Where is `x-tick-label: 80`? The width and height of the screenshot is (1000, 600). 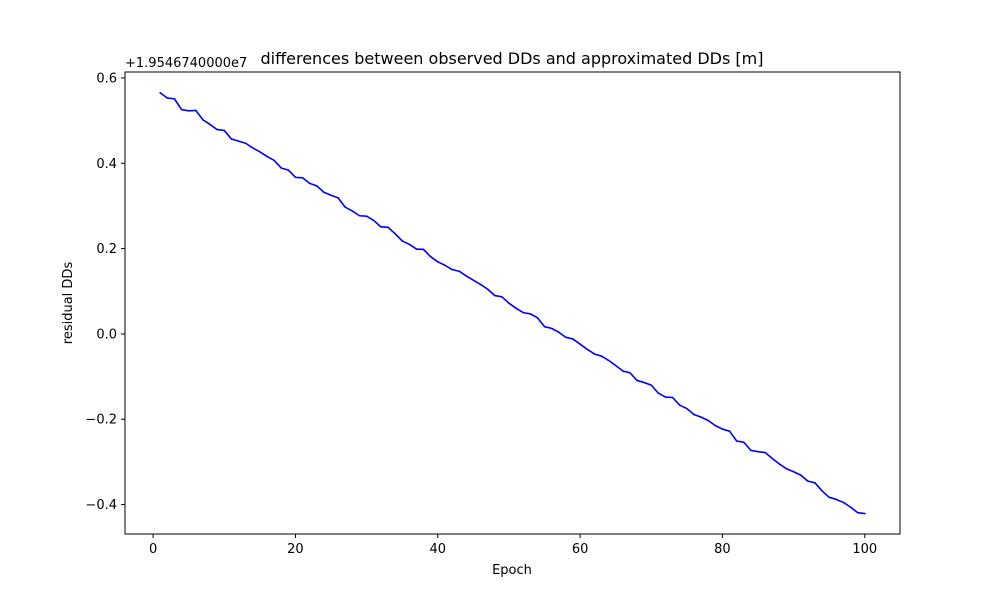 x-tick-label: 80 is located at coordinates (722, 549).